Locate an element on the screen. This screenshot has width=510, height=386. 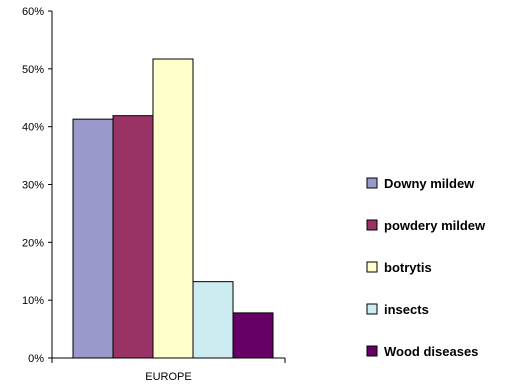
bar-wood-diseases is located at coordinates (253, 335).